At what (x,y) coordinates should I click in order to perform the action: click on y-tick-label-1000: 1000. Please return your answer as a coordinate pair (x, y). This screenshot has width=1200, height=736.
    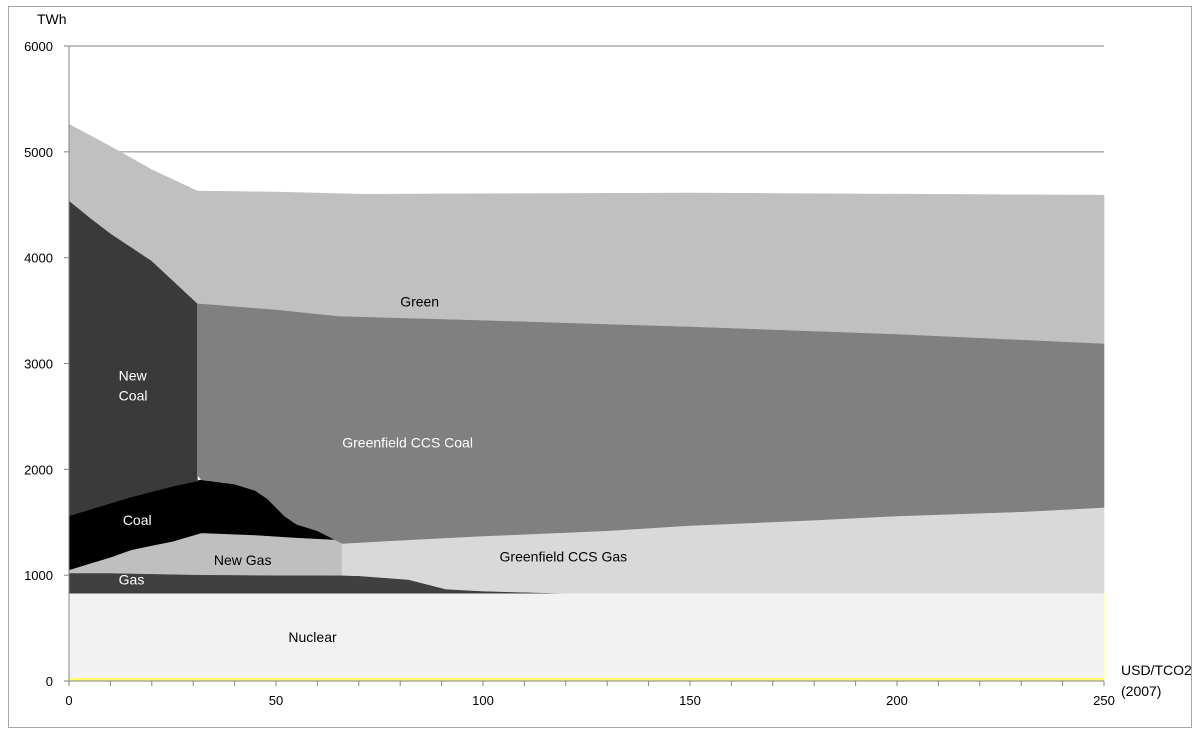
    Looking at the image, I should click on (38, 575).